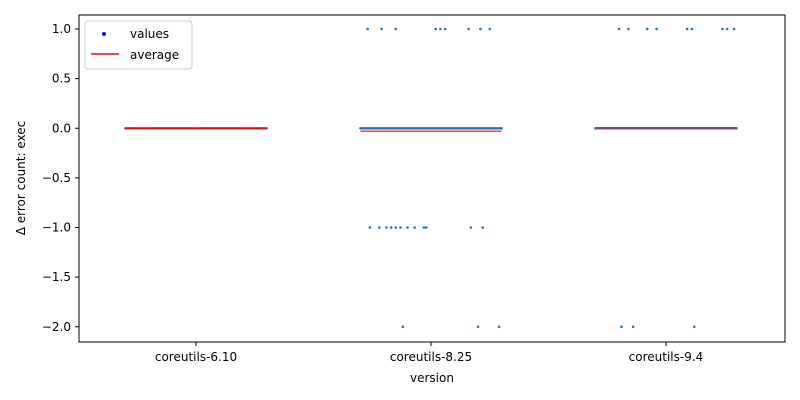 The image size is (800, 400). Describe the element at coordinates (149, 34) in the screenshot. I see `legend-label-values: values` at that location.